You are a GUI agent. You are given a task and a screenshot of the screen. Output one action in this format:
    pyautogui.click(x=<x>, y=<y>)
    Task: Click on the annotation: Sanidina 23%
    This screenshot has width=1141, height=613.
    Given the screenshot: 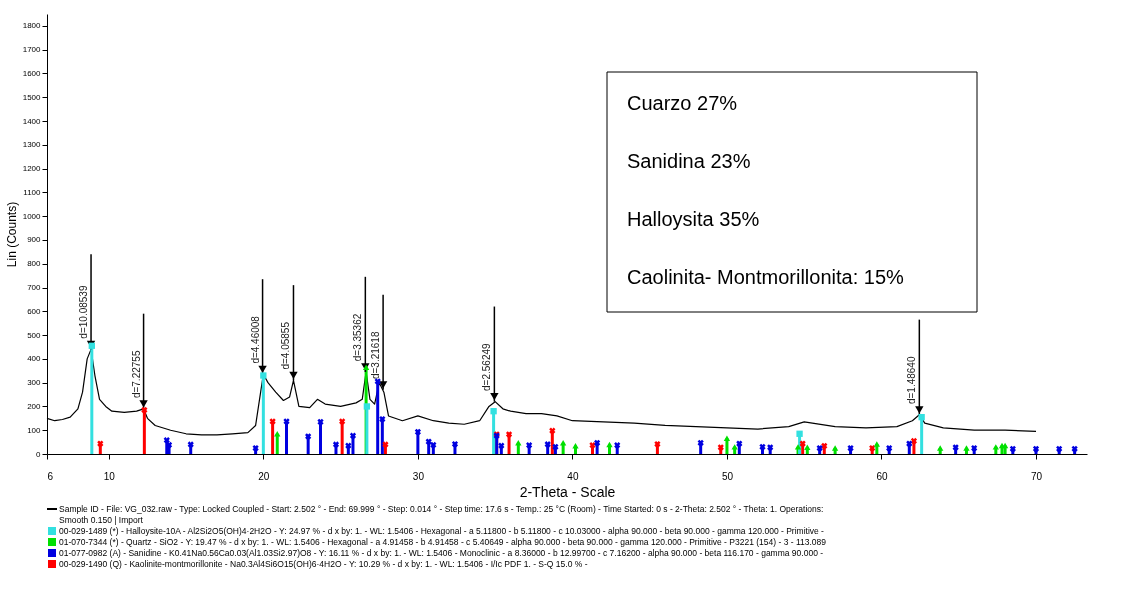 What is the action you would take?
    pyautogui.click(x=689, y=161)
    